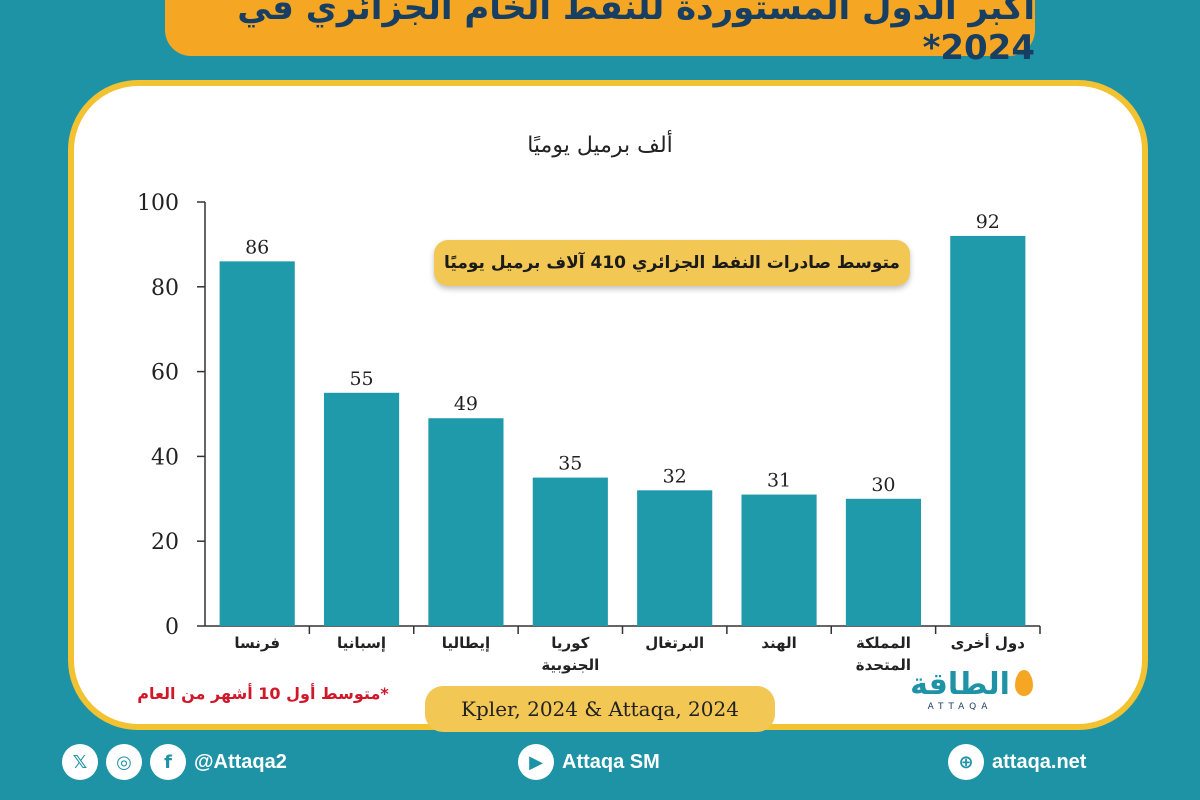  What do you see at coordinates (158, 203) in the screenshot?
I see `y-tick-label: 100` at bounding box center [158, 203].